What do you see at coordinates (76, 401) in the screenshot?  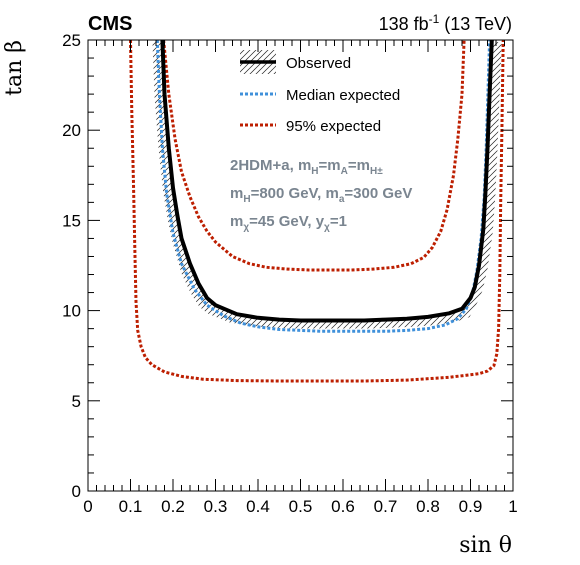 I see `y-tick-label: 5` at bounding box center [76, 401].